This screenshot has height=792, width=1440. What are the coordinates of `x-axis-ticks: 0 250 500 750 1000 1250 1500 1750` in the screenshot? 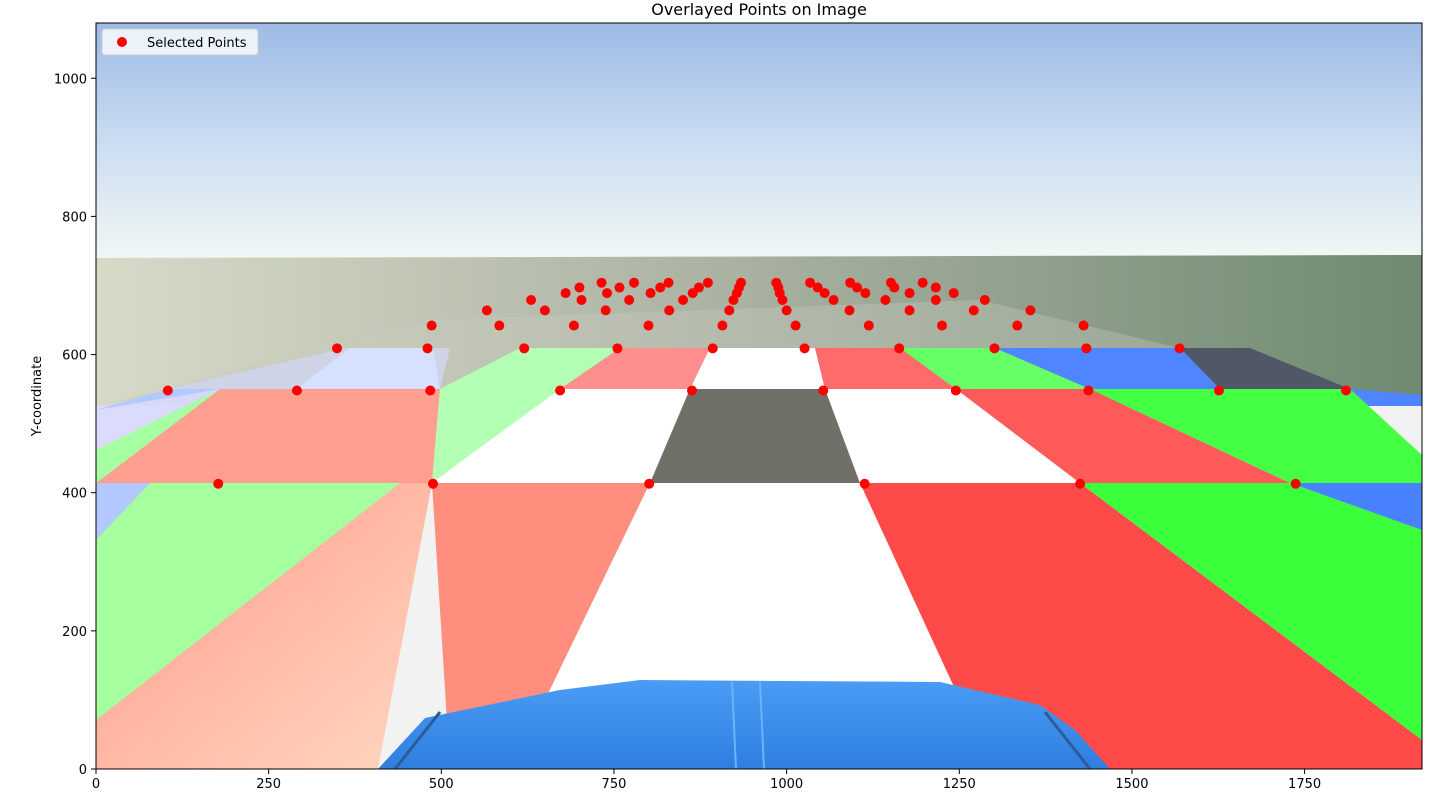 It's located at (706, 780).